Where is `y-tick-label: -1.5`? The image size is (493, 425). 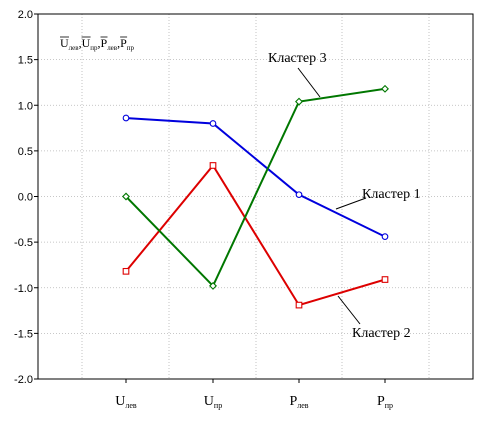 y-tick-label: -1.5 is located at coordinates (23, 334).